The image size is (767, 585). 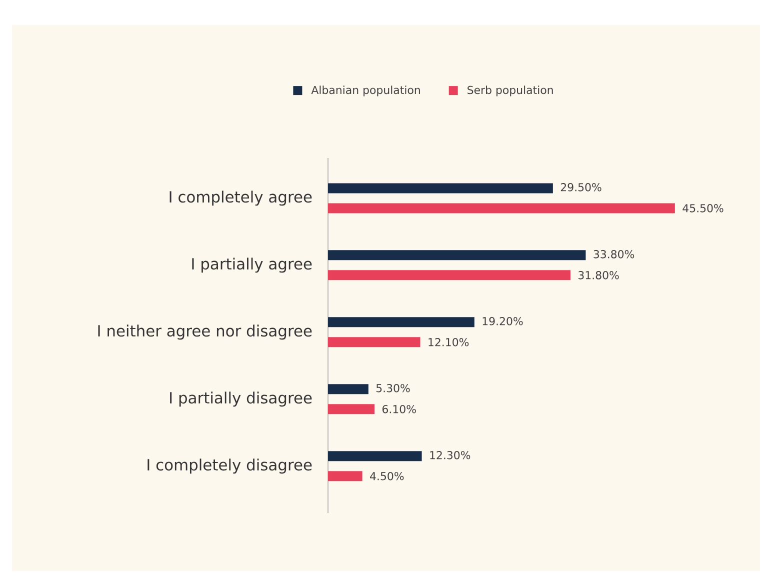 What do you see at coordinates (387, 476) in the screenshot?
I see `data-label: 4.50%` at bounding box center [387, 476].